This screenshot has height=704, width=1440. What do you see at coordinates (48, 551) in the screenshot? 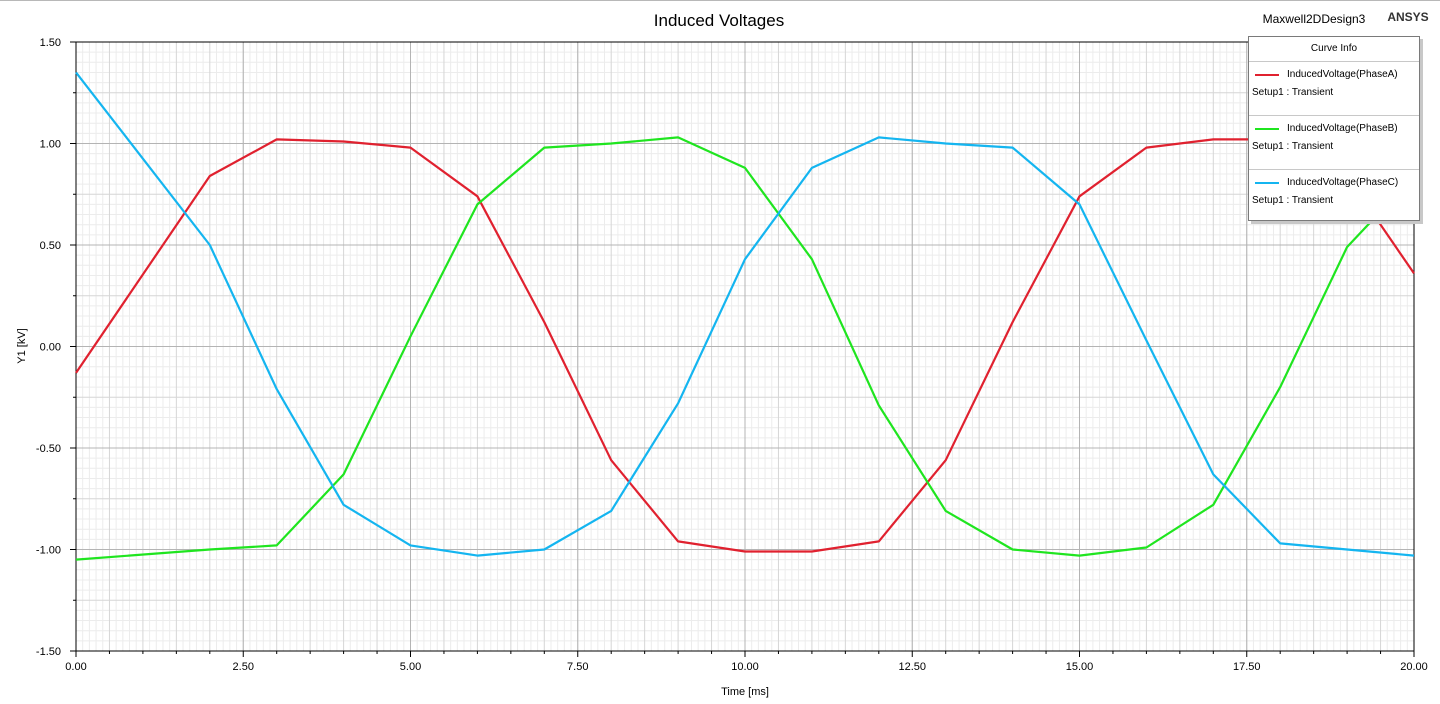
I see `y-tick-label: -1.00` at bounding box center [48, 551].